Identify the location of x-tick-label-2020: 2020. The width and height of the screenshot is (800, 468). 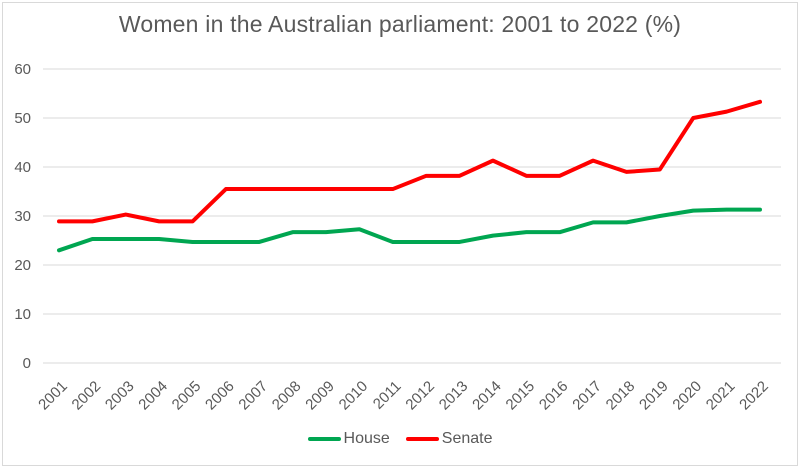
(687, 396).